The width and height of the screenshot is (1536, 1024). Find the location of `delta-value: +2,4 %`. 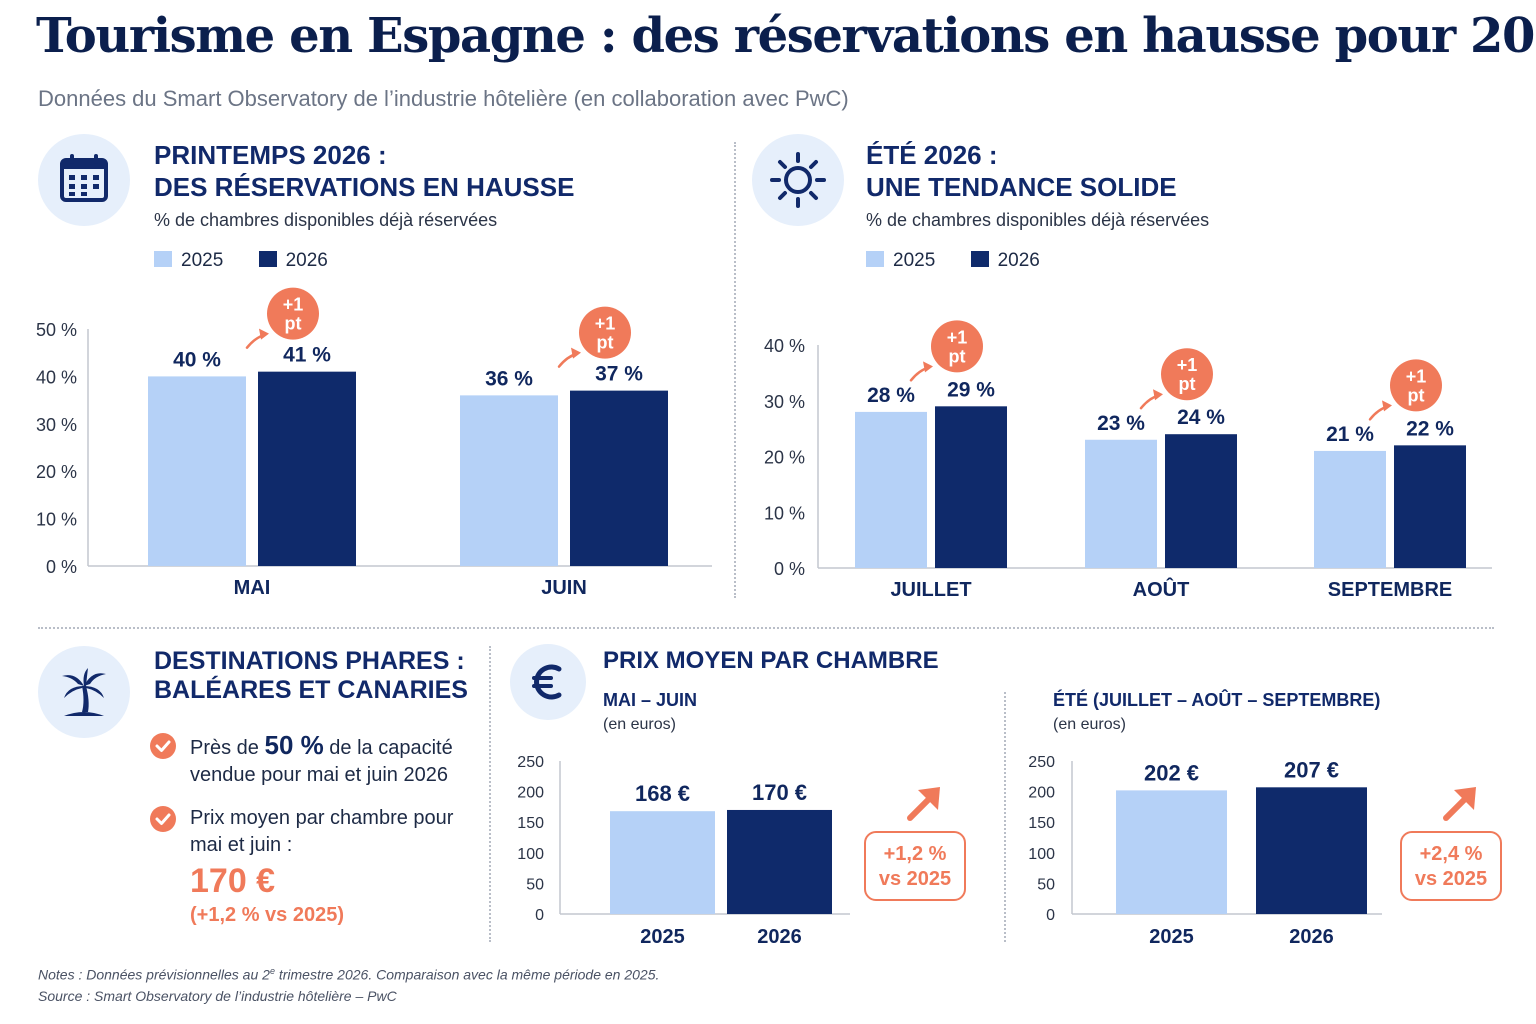

delta-value: +2,4 % is located at coordinates (1451, 854).